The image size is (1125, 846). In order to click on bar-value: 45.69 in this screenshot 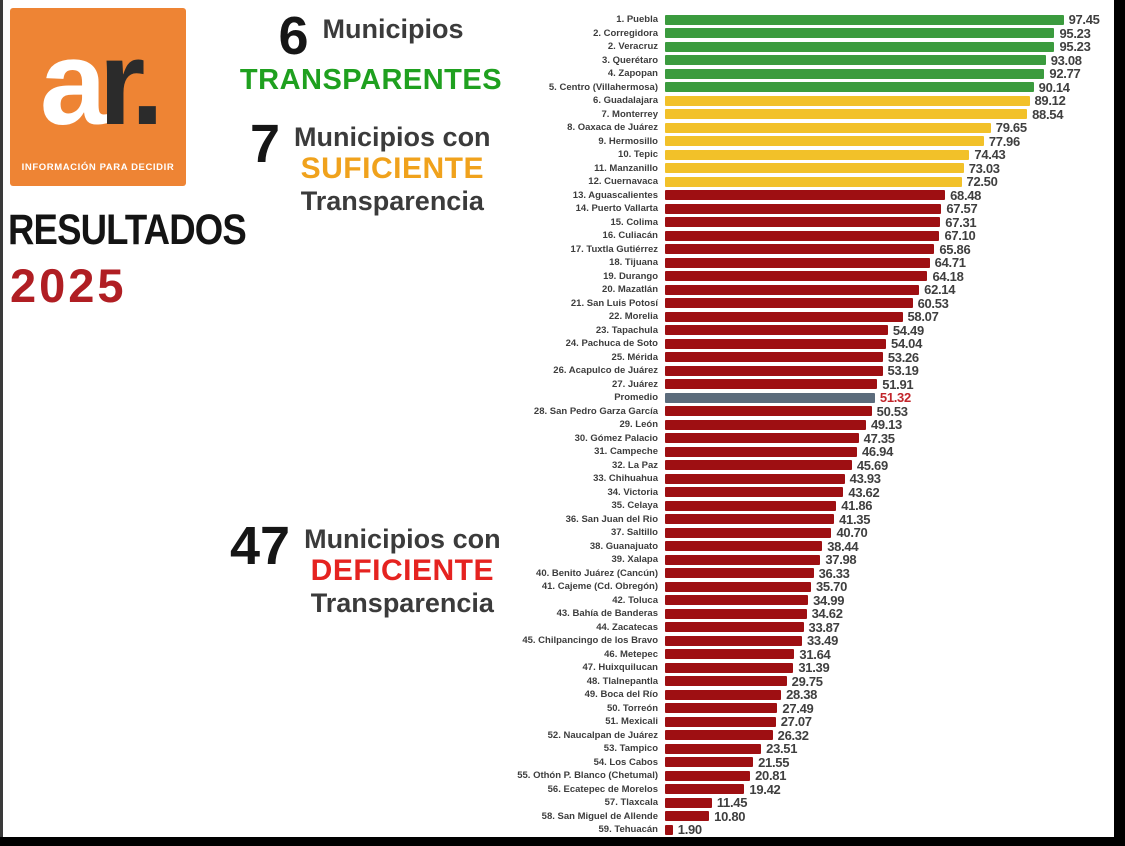, I will do `click(872, 465)`.